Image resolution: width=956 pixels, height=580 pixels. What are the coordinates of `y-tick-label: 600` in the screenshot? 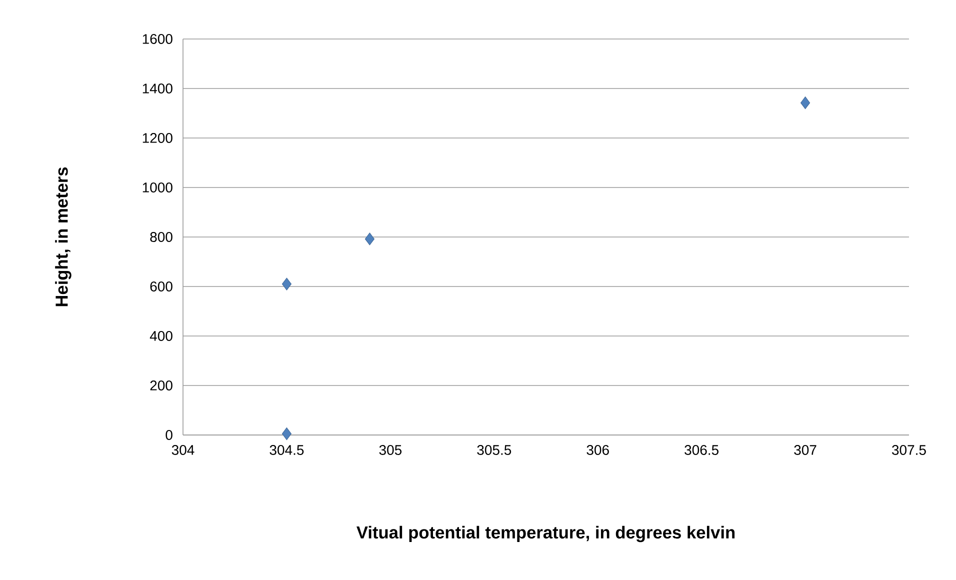 It's located at (161, 287).